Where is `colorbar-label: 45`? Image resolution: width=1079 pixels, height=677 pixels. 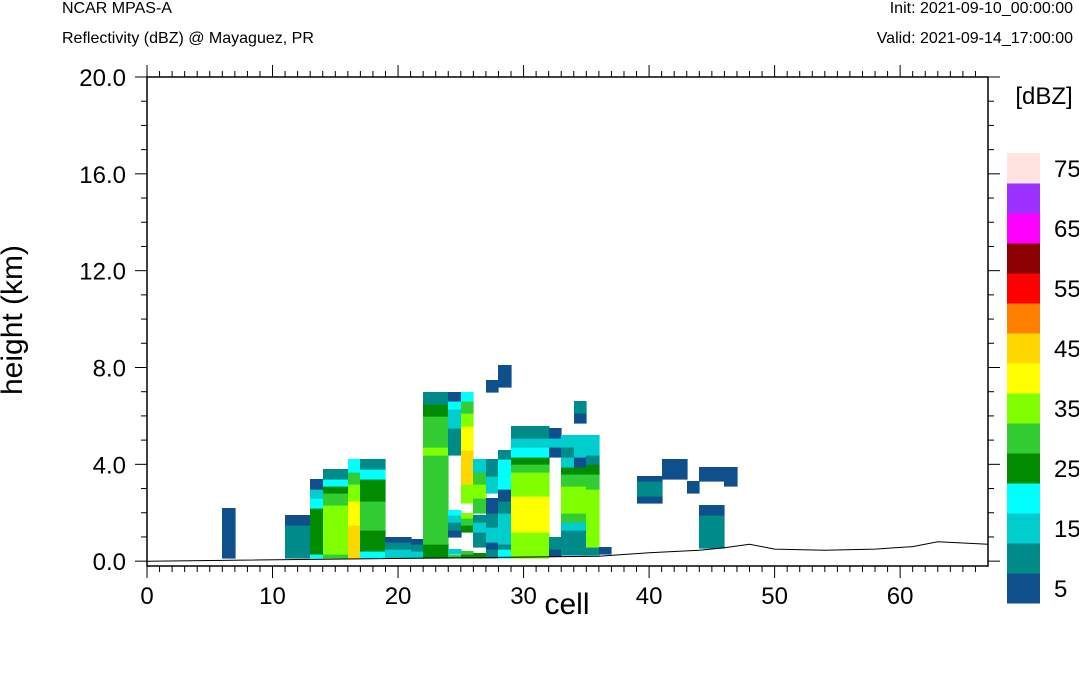
colorbar-label: 45 is located at coordinates (1066, 349).